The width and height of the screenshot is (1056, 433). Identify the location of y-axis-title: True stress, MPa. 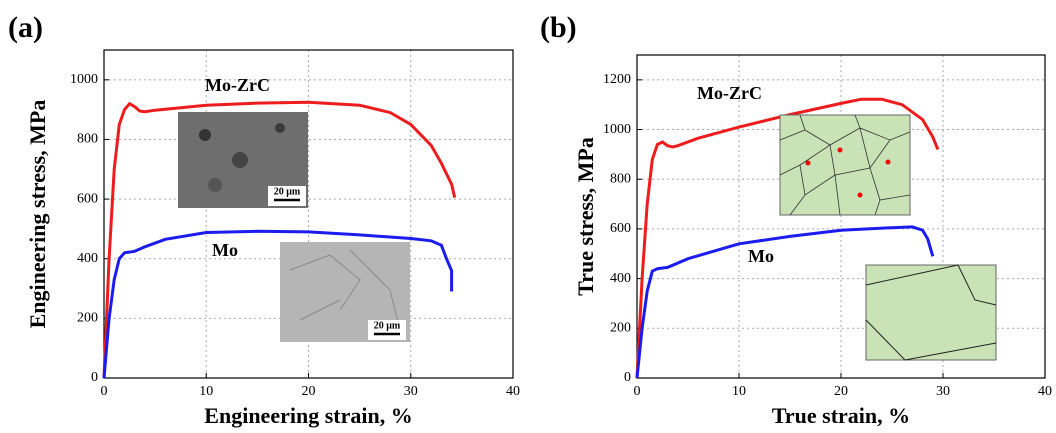
(585, 216).